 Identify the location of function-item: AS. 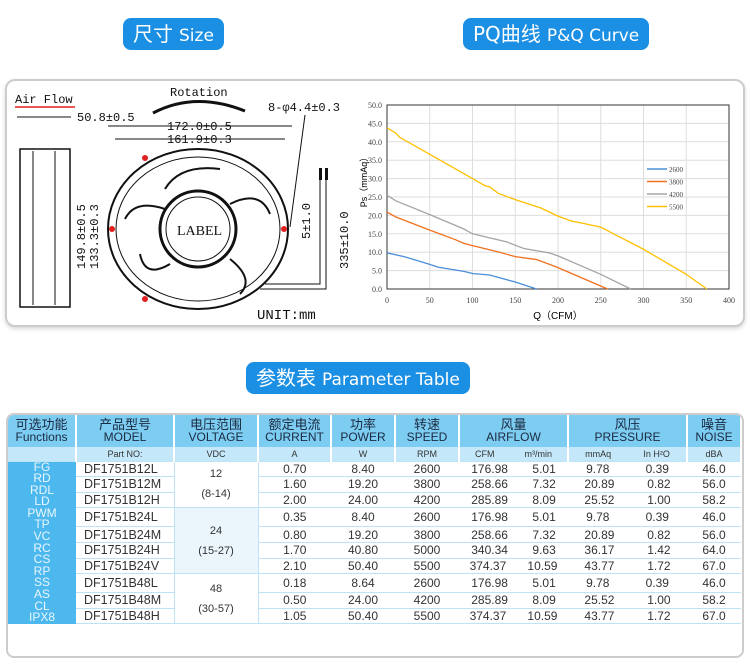
(41, 594).